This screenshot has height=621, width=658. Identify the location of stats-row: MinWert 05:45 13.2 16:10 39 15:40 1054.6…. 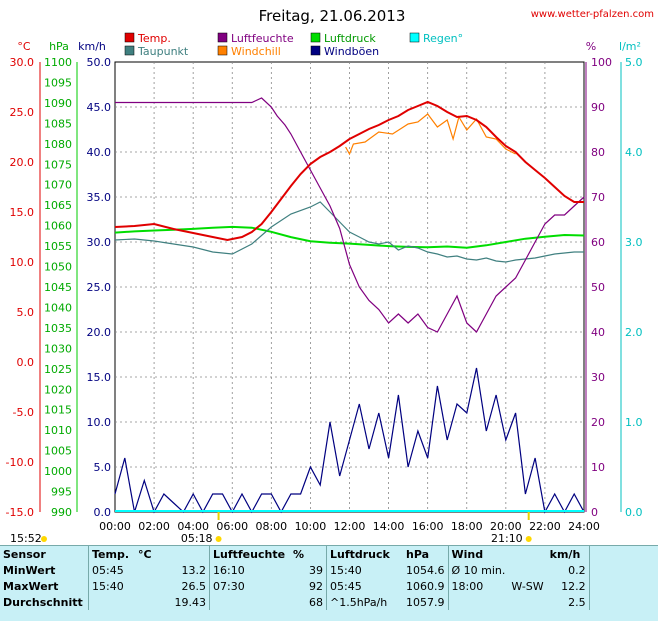
(329, 570).